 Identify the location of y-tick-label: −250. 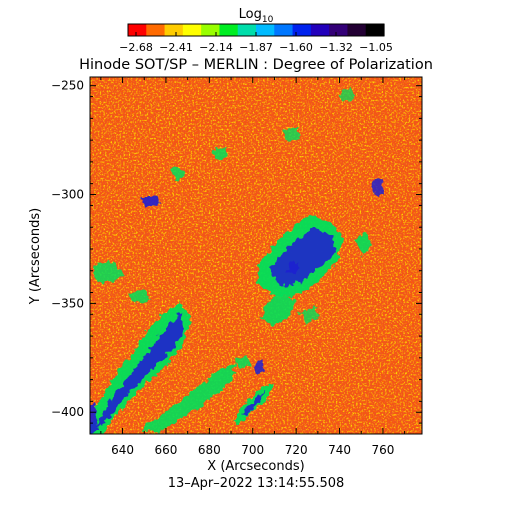
(67, 86).